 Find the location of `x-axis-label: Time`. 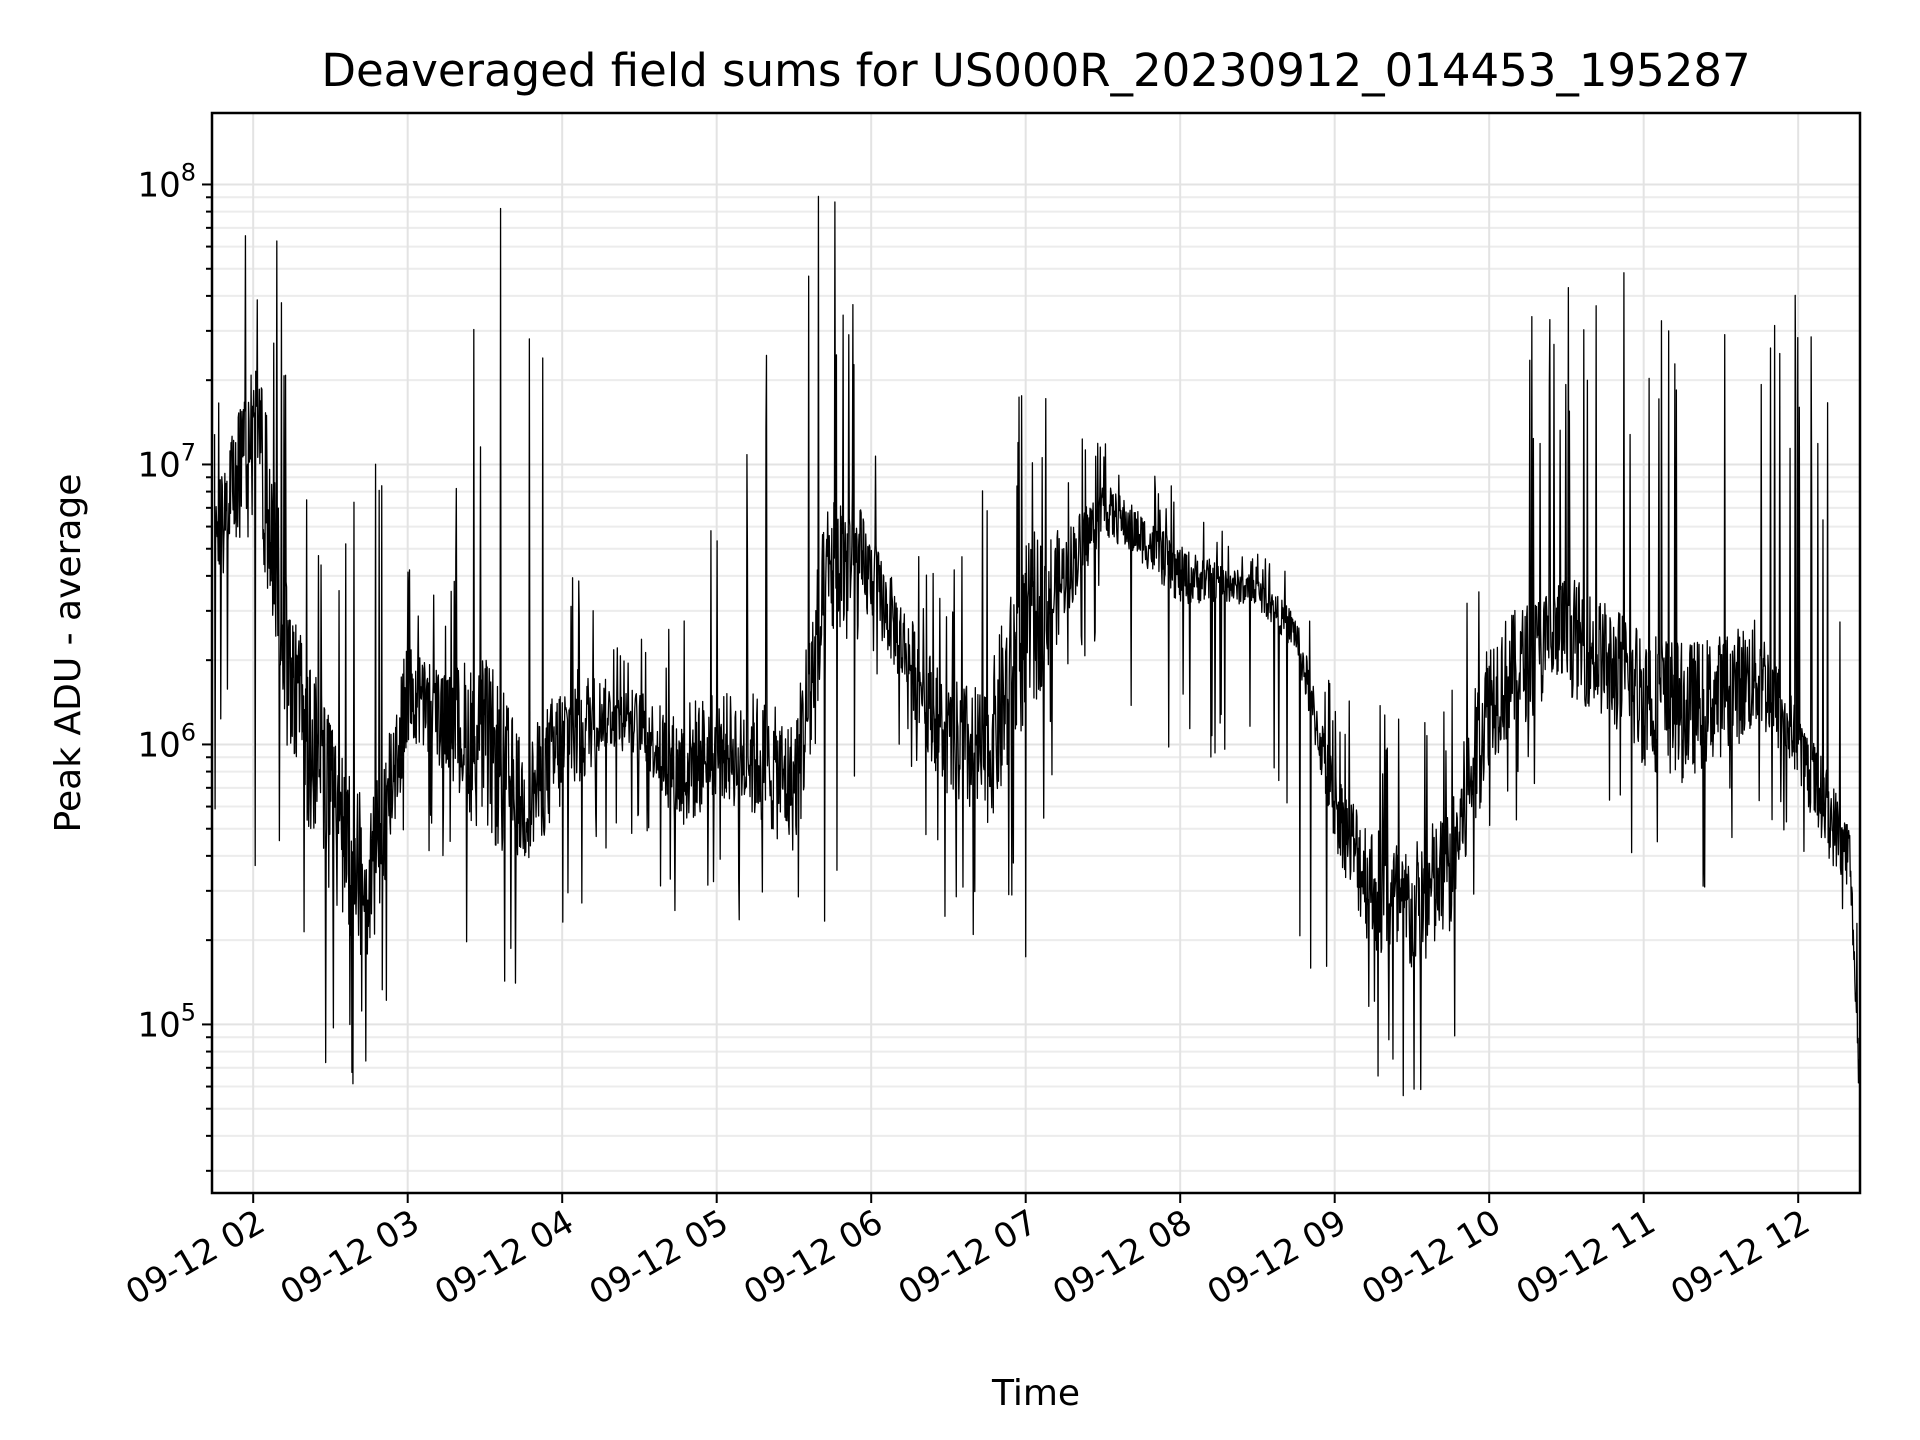

x-axis-label: Time is located at coordinates (1035, 1393).